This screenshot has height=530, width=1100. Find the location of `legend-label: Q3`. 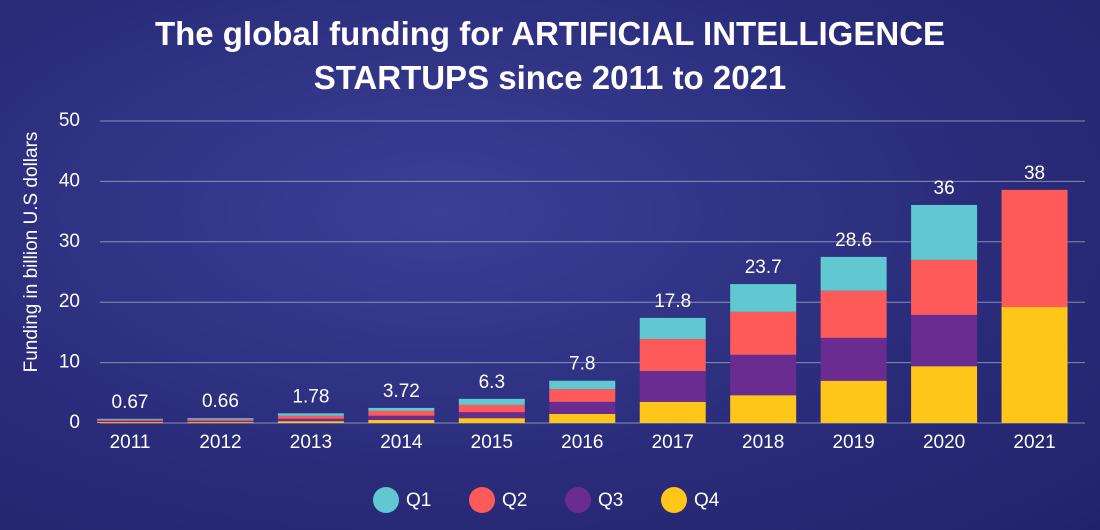

legend-label: Q3 is located at coordinates (610, 500).